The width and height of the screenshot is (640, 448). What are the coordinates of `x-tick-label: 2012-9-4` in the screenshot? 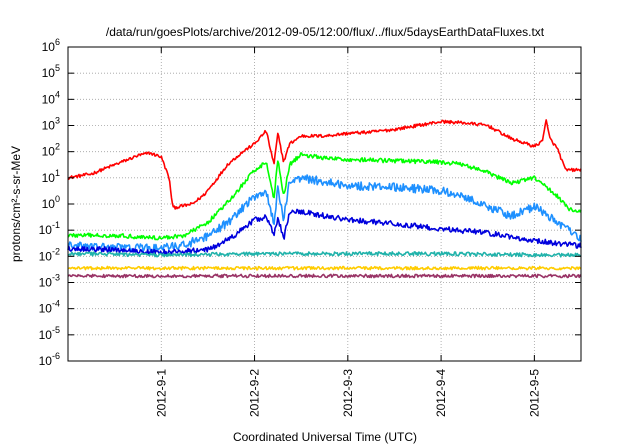 It's located at (441, 393).